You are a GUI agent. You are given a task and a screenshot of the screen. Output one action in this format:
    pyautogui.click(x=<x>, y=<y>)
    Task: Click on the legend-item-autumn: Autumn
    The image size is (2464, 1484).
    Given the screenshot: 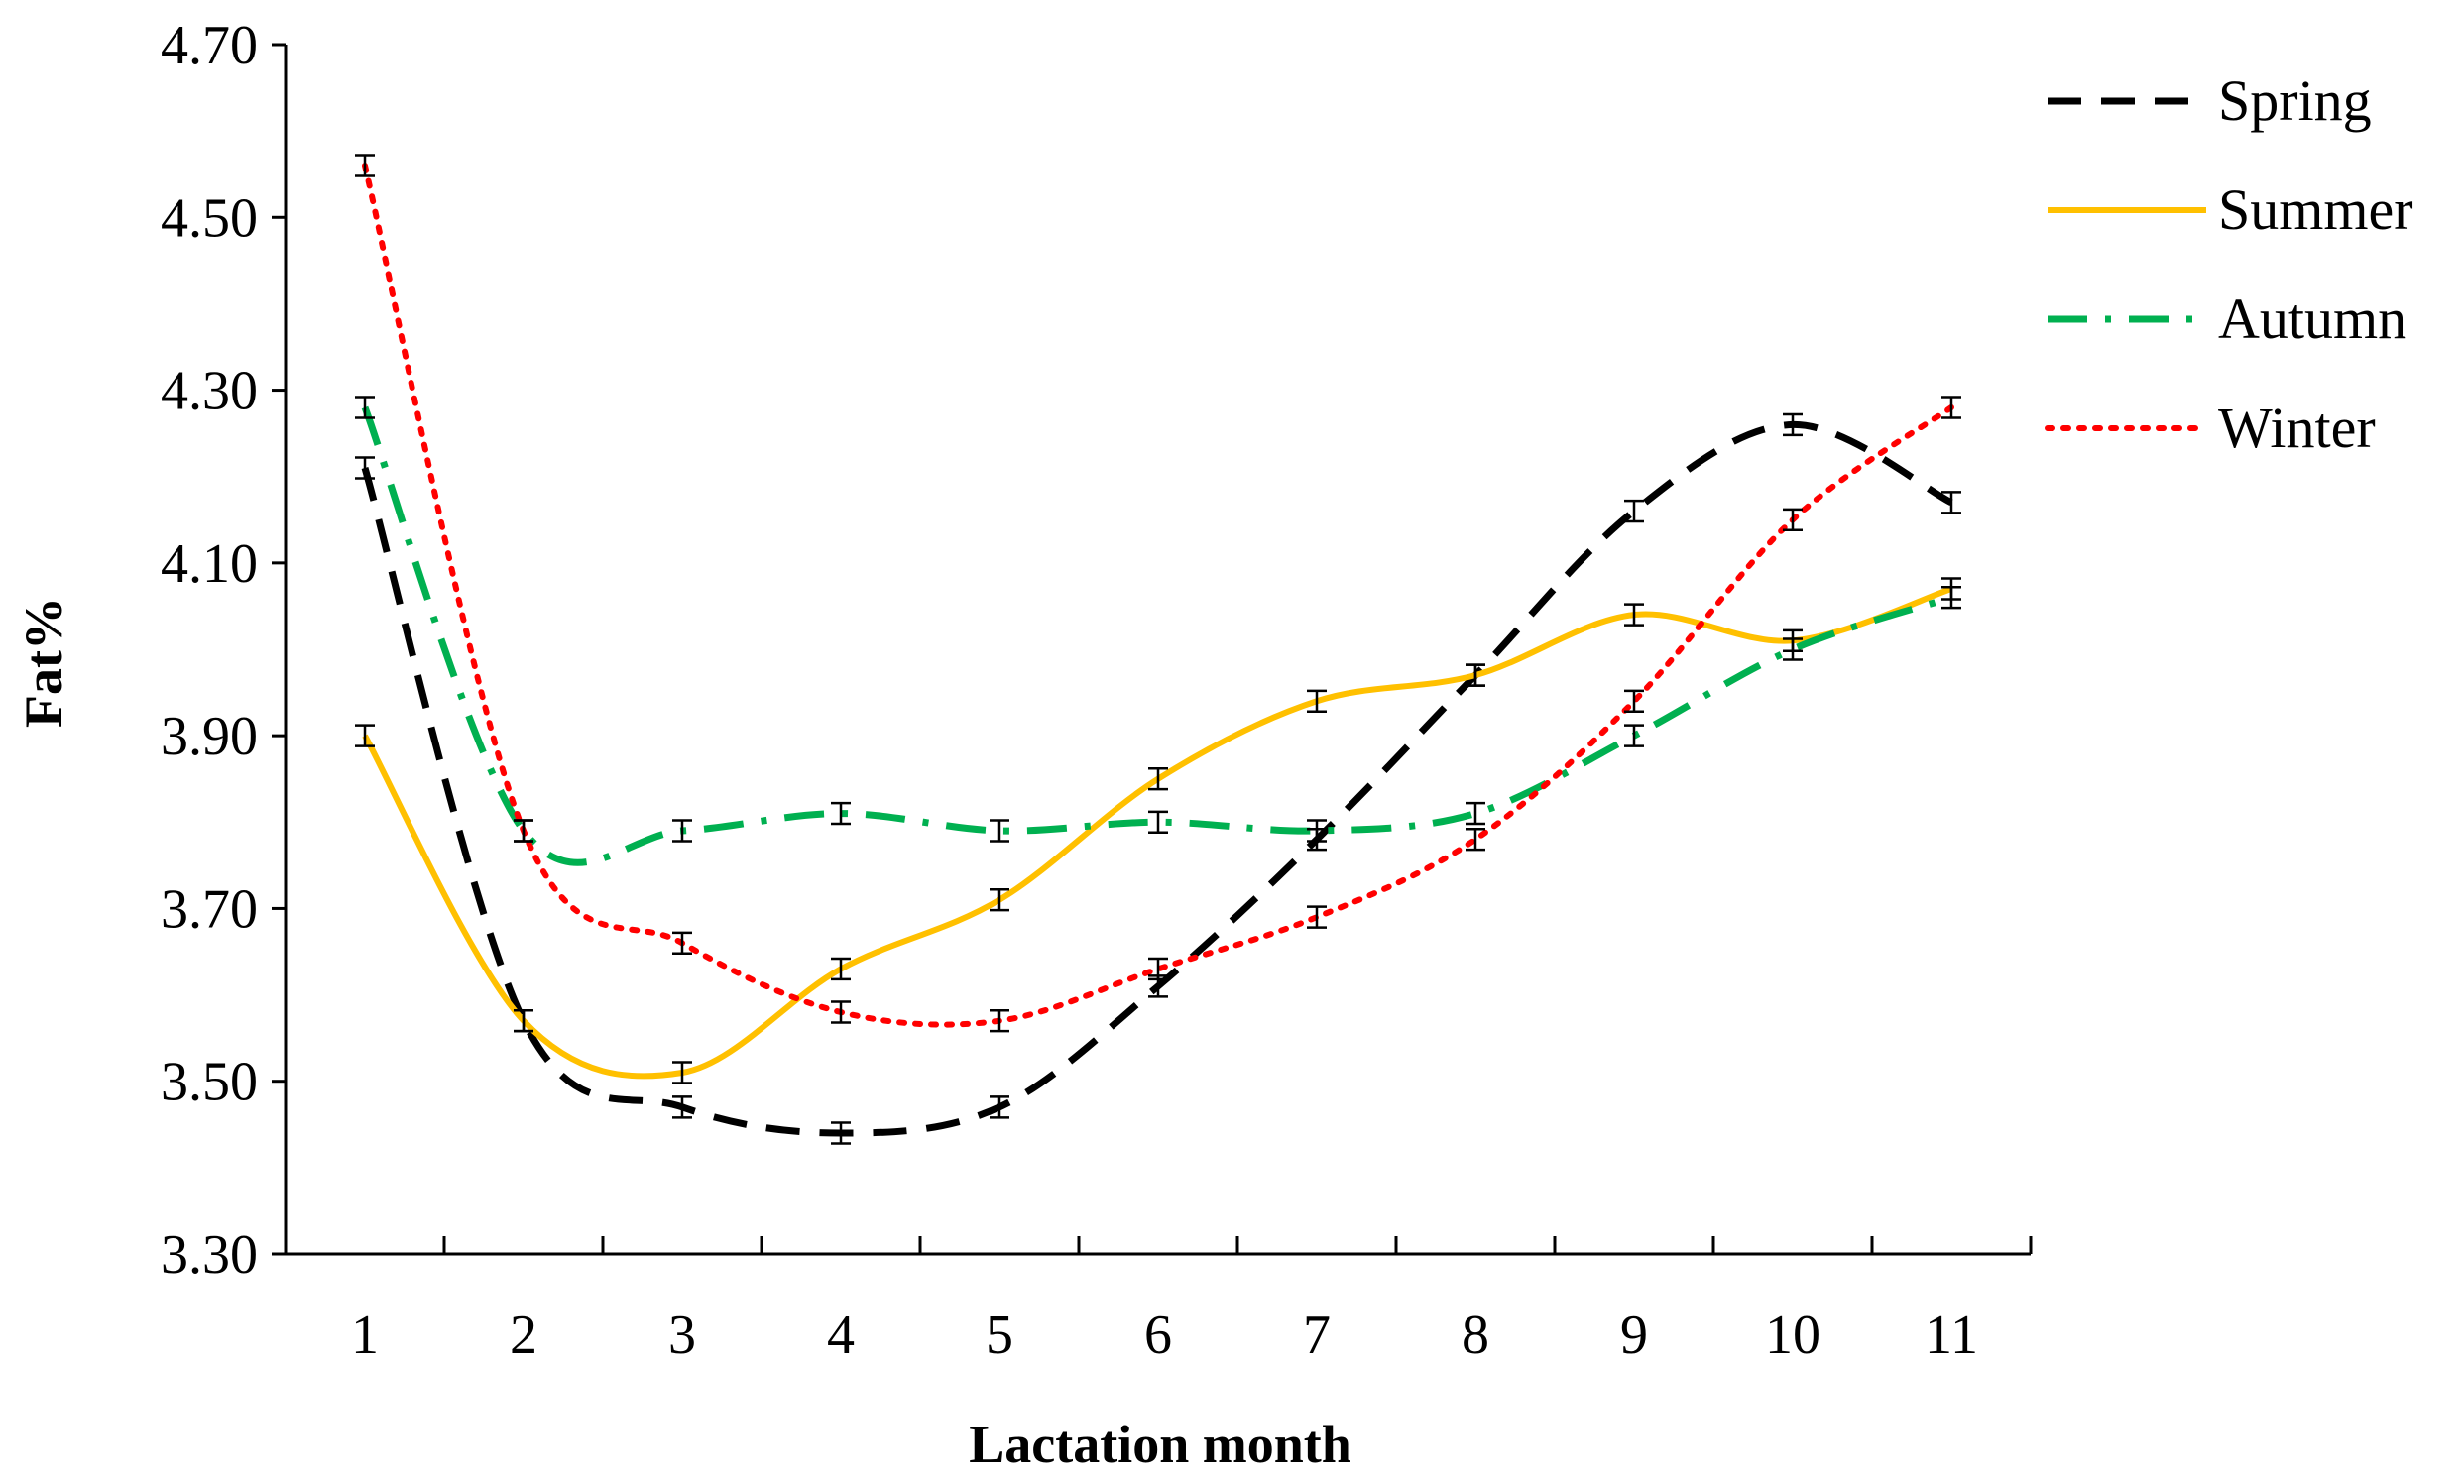 What is the action you would take?
    pyautogui.click(x=2227, y=318)
    